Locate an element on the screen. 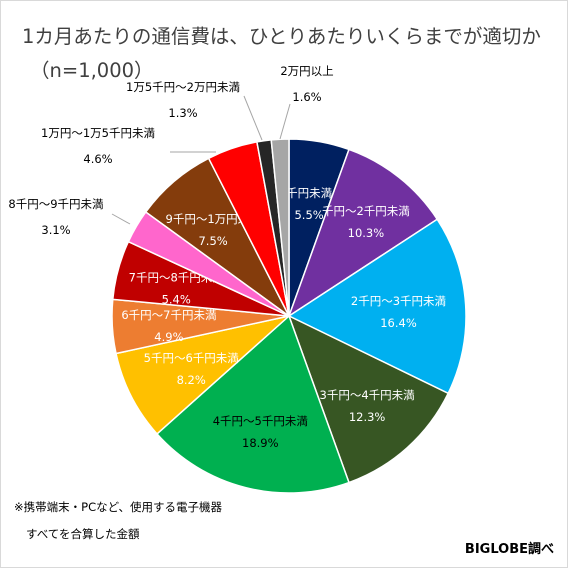 Image resolution: width=568 pixels, height=568 pixels. slice-value-label: 1.3% is located at coordinates (182, 113).